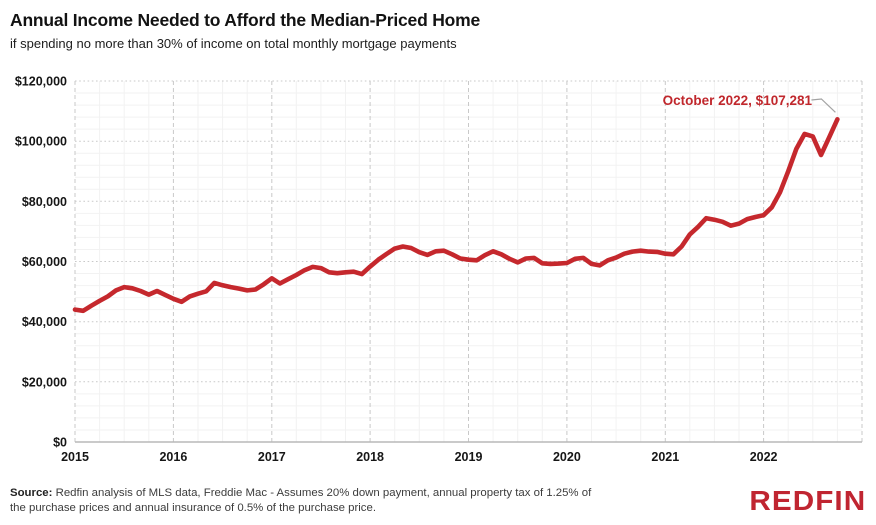  Describe the element at coordinates (41, 82) in the screenshot. I see `svg-text: $120,000` at that location.